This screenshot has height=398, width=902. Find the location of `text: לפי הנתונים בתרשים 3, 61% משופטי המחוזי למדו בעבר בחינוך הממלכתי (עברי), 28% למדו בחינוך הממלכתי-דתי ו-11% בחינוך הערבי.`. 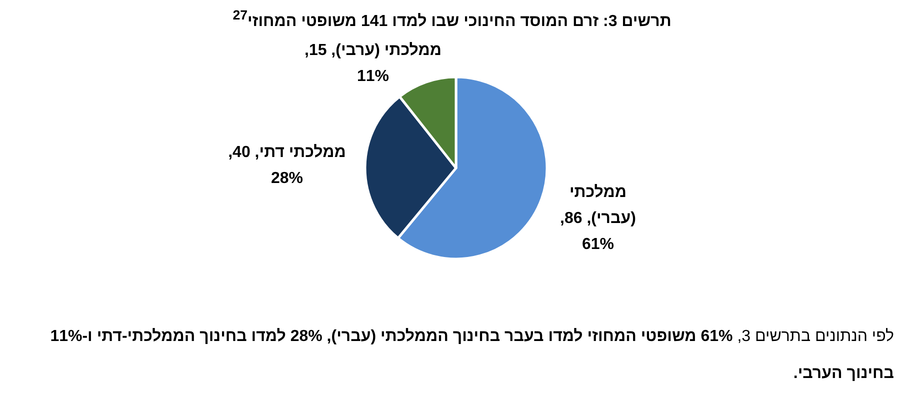

text: לפי הנתונים בתרשים 3, 61% משופטי המחוזי למדו בעבר בחינוך הממלכתי (עברי), 28% למדו בחינוך הממלכתי-דתי ו-11% בחינוך הערבי. is located at coordinates (472, 355).